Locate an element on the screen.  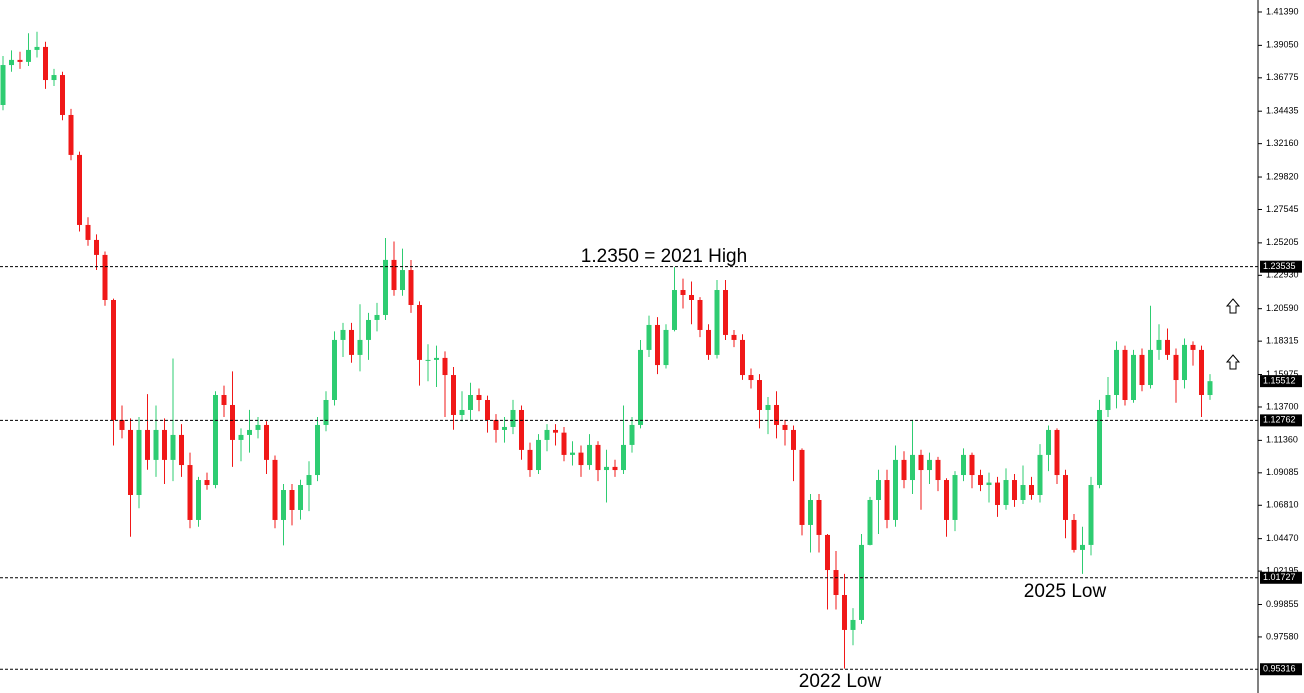
annotation: 1.2350 = 2021 High is located at coordinates (664, 256).